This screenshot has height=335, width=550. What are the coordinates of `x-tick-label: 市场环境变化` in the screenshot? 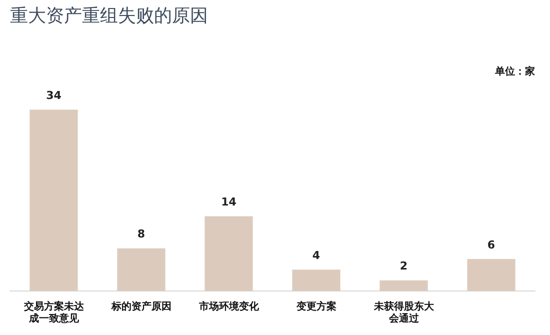 It's located at (229, 306).